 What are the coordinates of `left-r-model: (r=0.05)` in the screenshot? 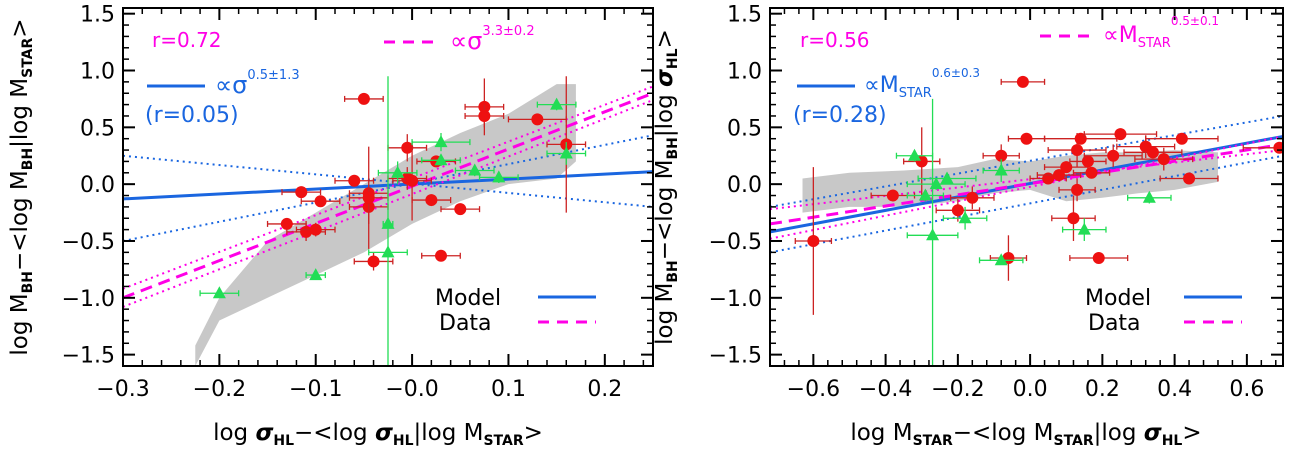 It's located at (192, 115).